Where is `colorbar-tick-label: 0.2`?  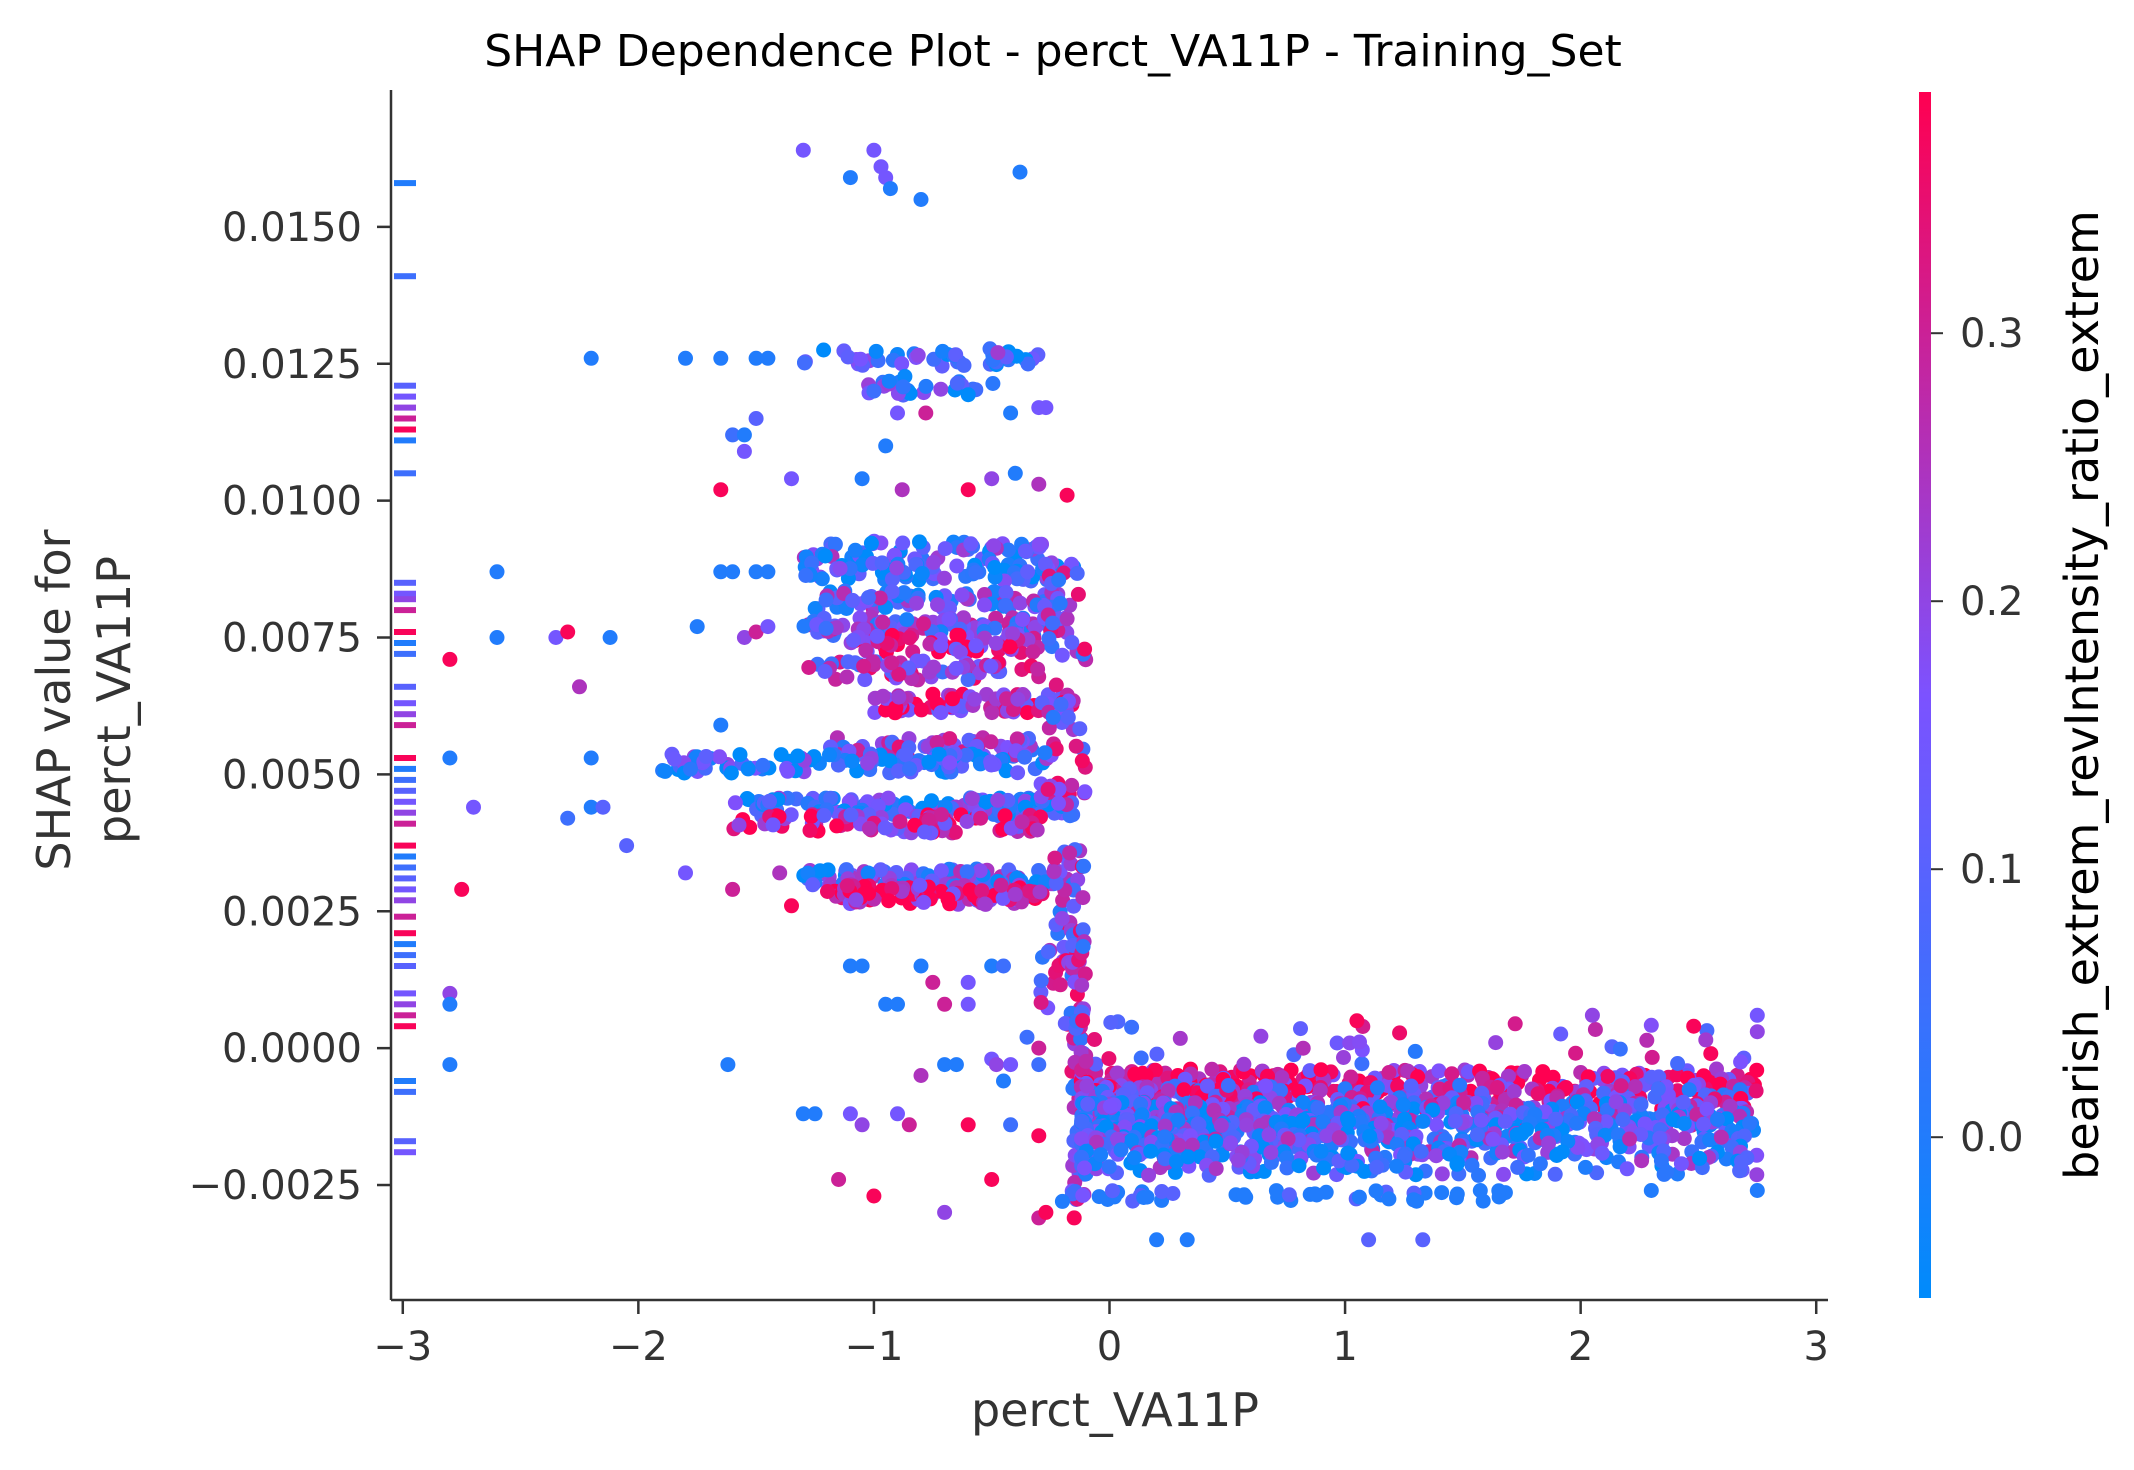 colorbar-tick-label: 0.2 is located at coordinates (1992, 602).